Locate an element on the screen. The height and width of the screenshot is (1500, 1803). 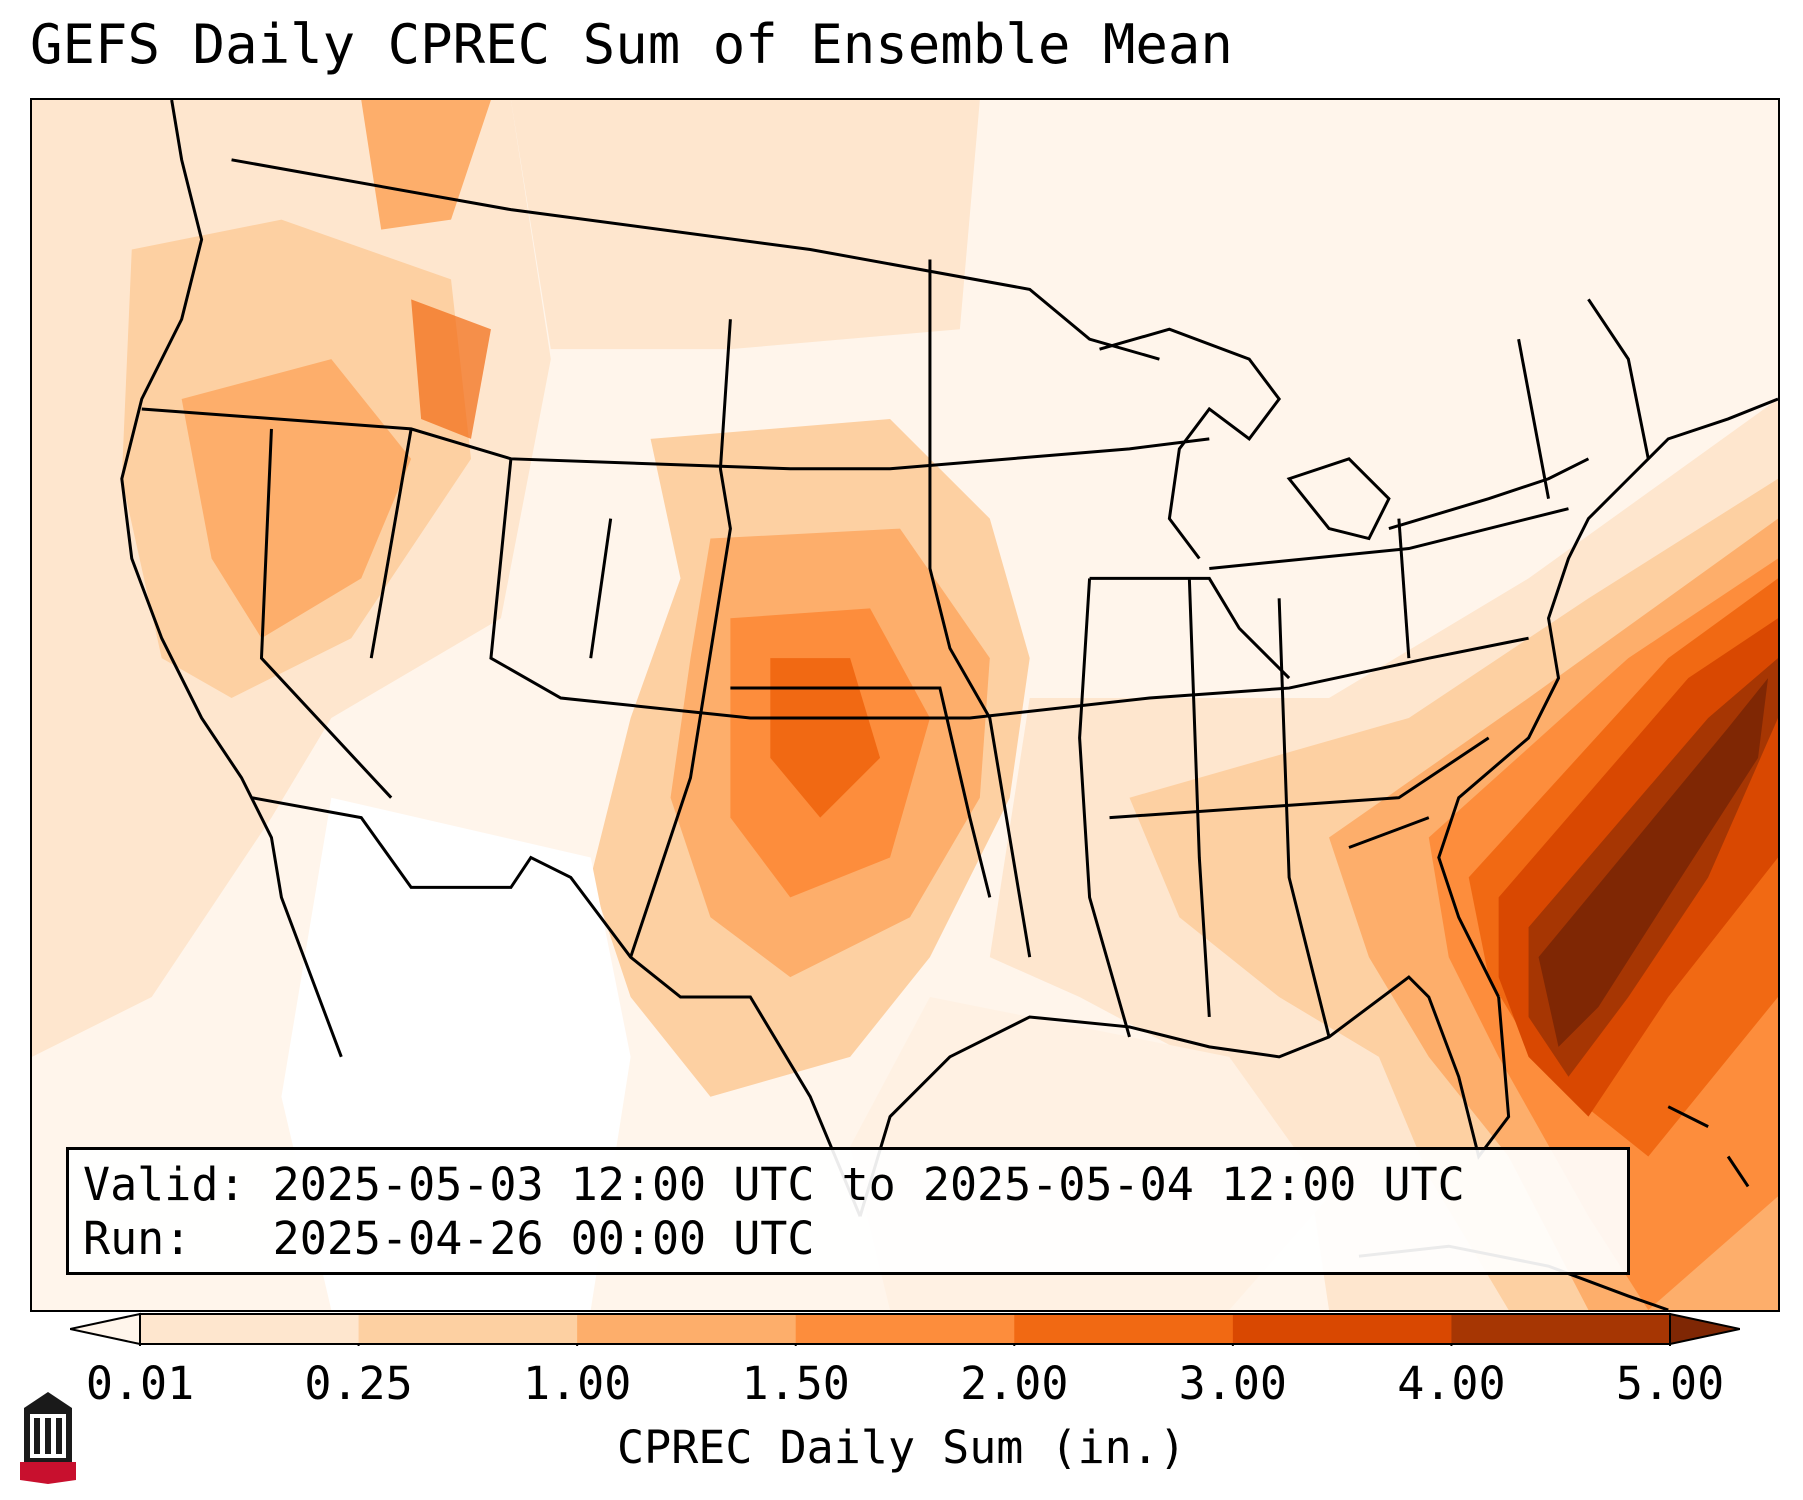
colorbar-tick-label: 1.50 is located at coordinates (795, 1383).